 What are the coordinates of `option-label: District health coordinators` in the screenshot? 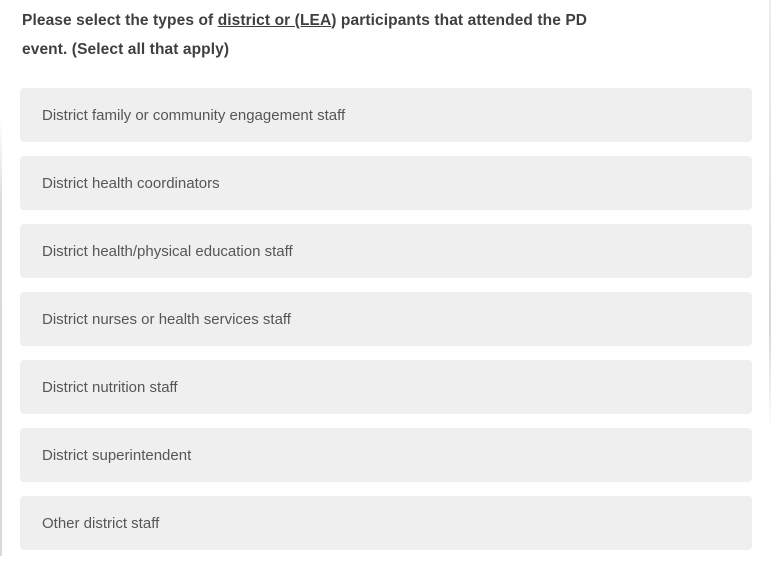 It's located at (131, 183).